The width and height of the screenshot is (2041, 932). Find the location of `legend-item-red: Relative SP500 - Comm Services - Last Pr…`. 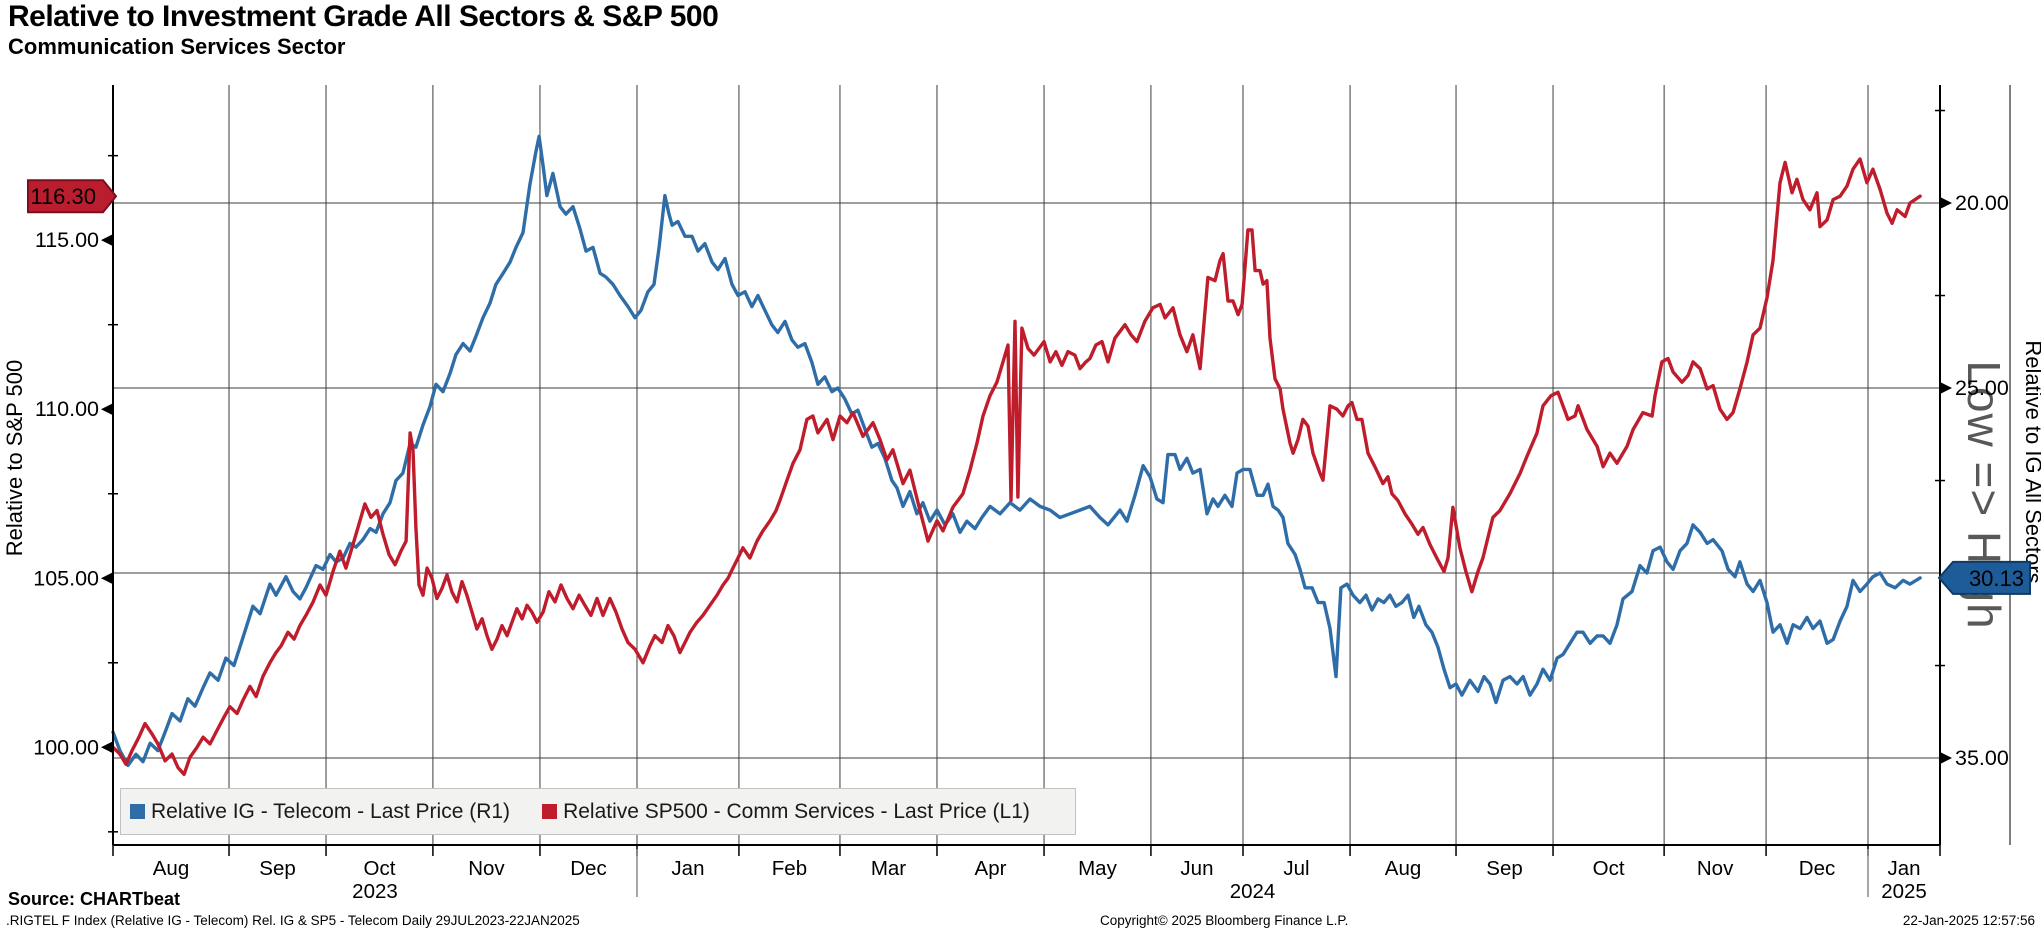

legend-item-red: Relative SP500 - Comm Services - Last Pr… is located at coordinates (786, 812).